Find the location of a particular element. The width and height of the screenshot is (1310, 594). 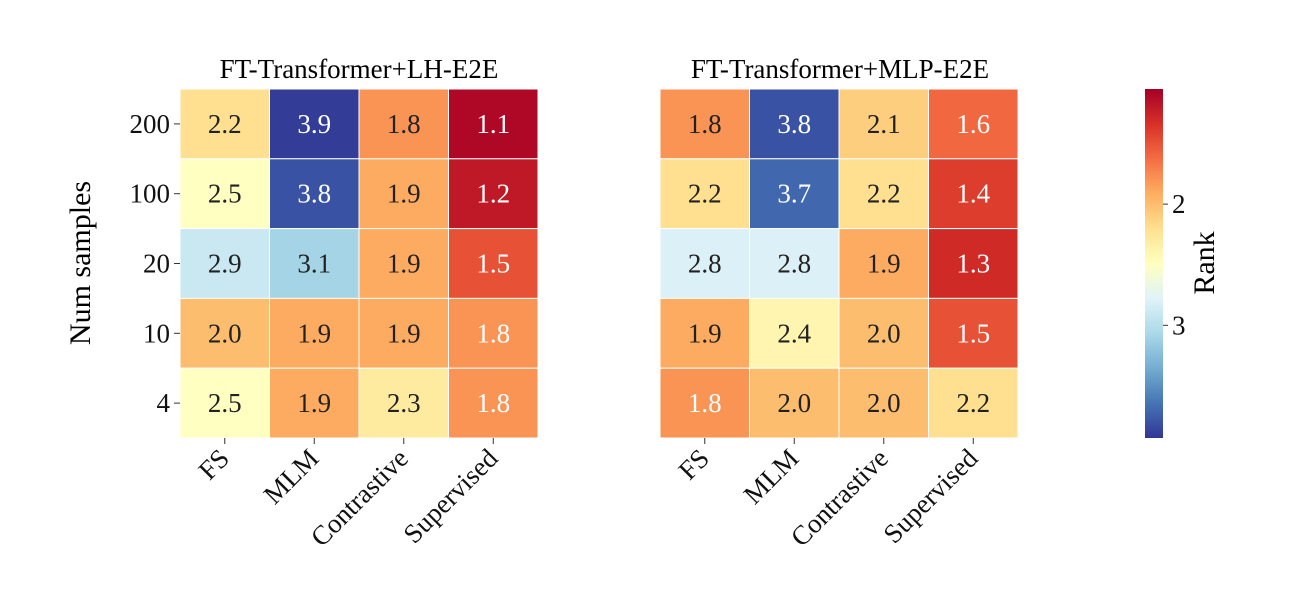

y-tick-label: 4 is located at coordinates (164, 403).